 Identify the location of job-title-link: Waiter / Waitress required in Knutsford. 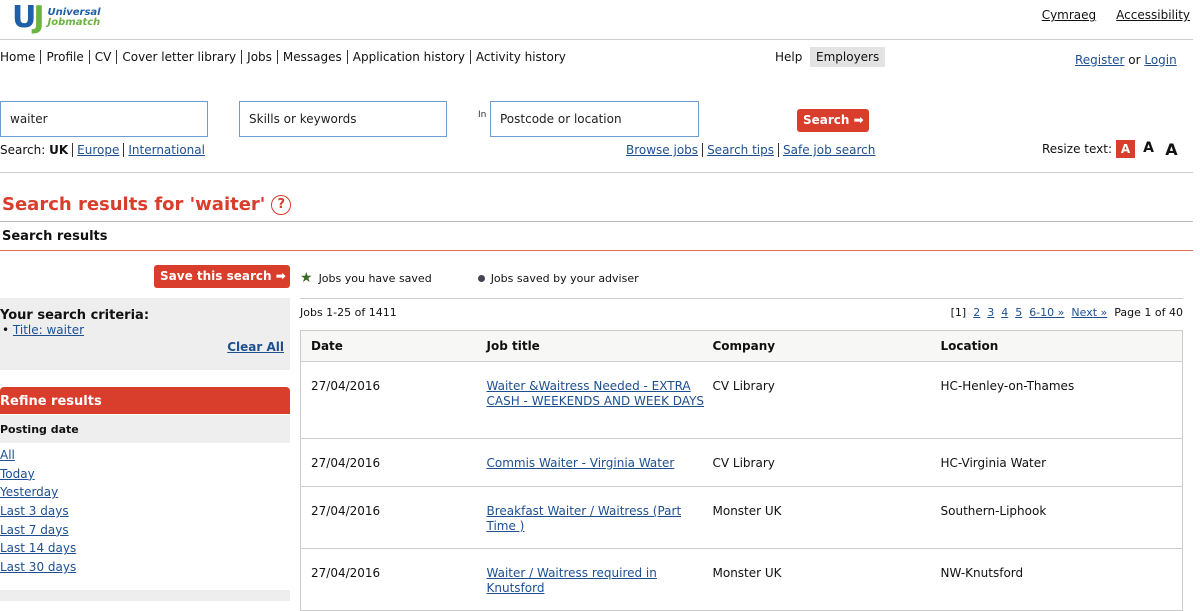
(571, 580).